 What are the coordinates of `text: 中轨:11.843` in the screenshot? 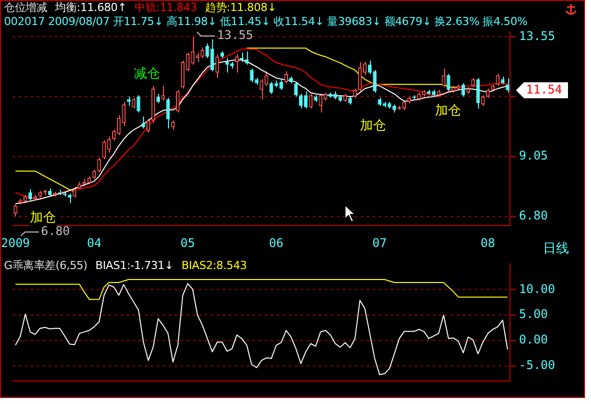 It's located at (166, 7).